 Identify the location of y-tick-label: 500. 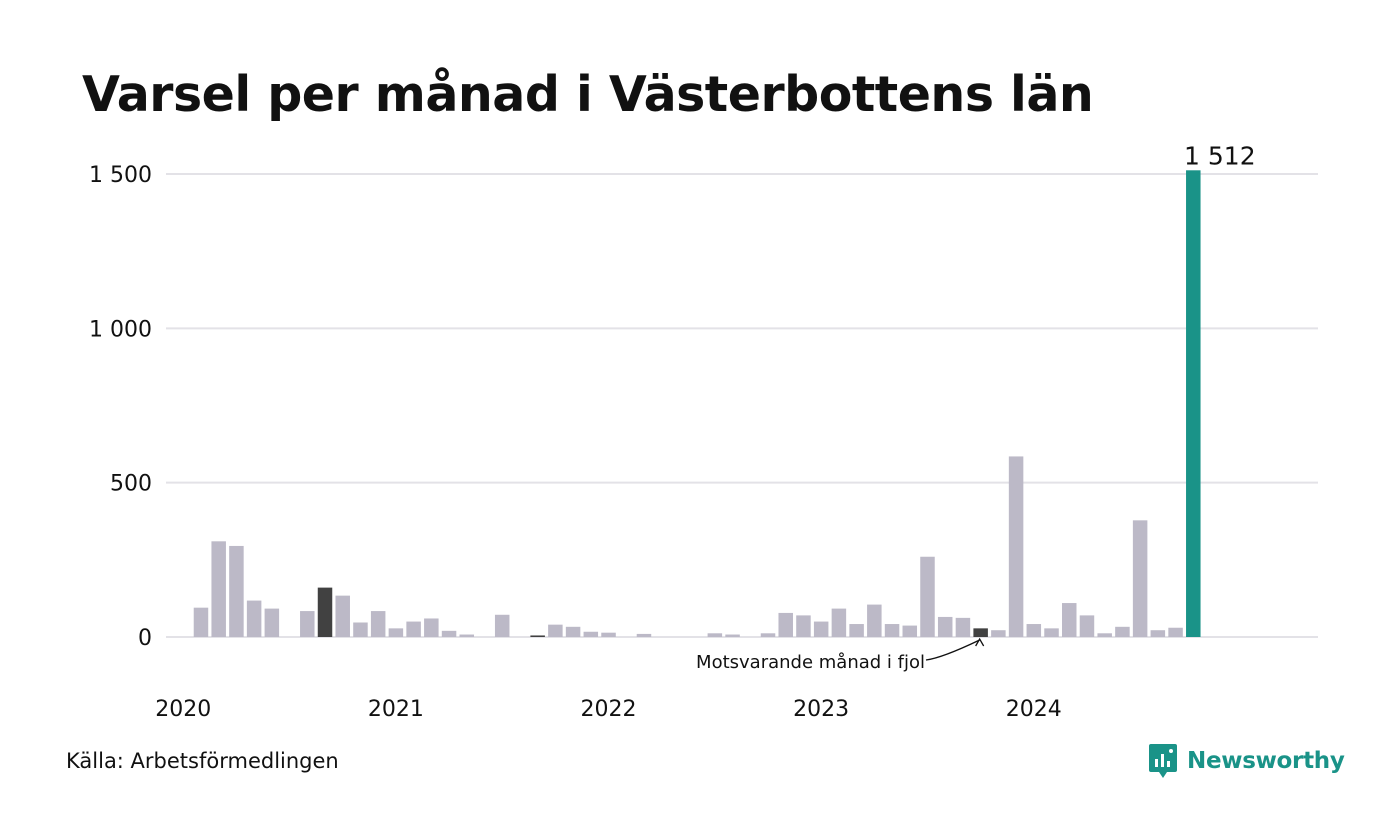
(131, 484).